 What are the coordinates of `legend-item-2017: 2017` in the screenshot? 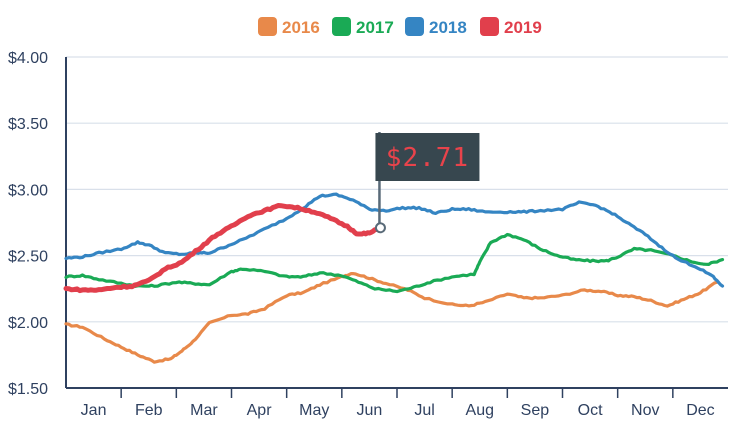 It's located at (363, 27).